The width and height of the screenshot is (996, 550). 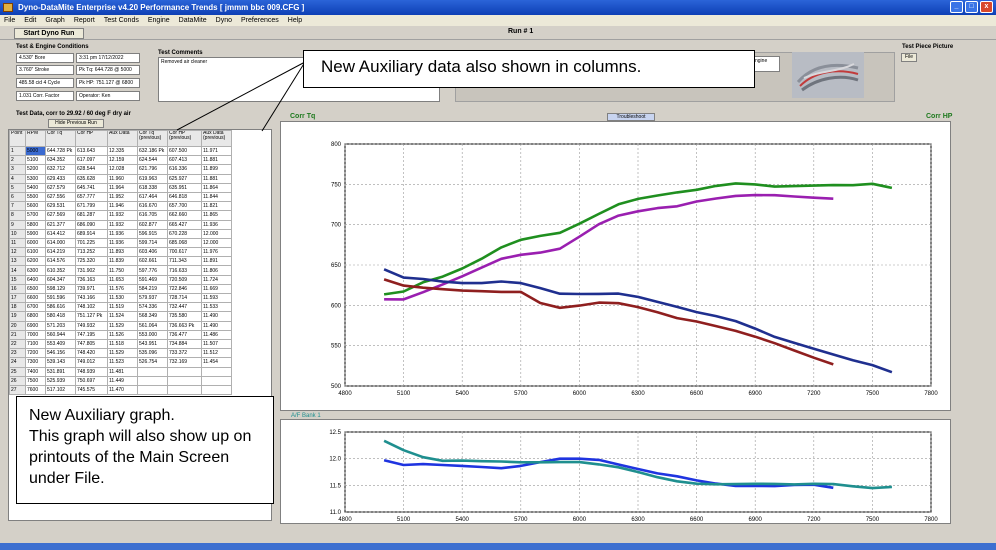 What do you see at coordinates (931, 520) in the screenshot?
I see `x-tick-label: 7800` at bounding box center [931, 520].